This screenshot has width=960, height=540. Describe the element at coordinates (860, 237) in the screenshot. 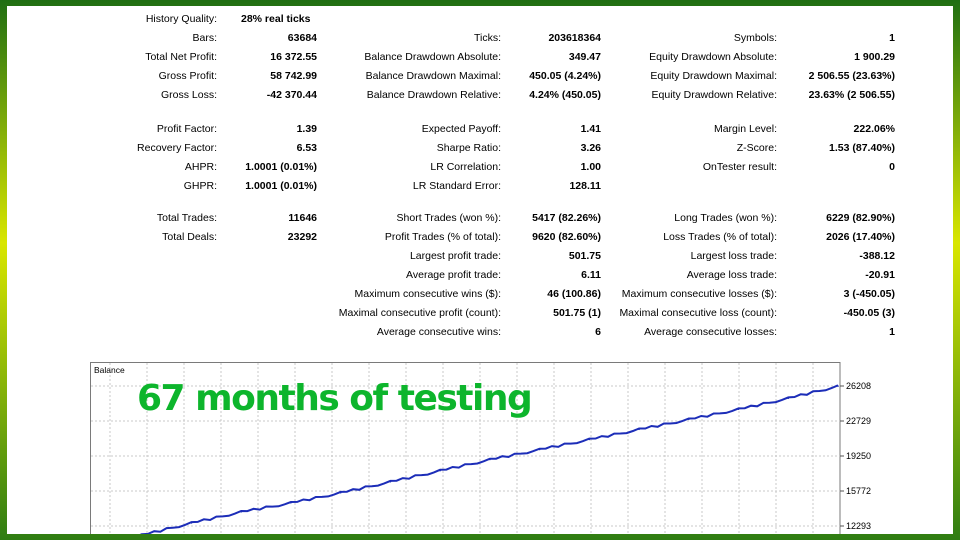

I see `col3-value: 2026 (17.40%)` at that location.